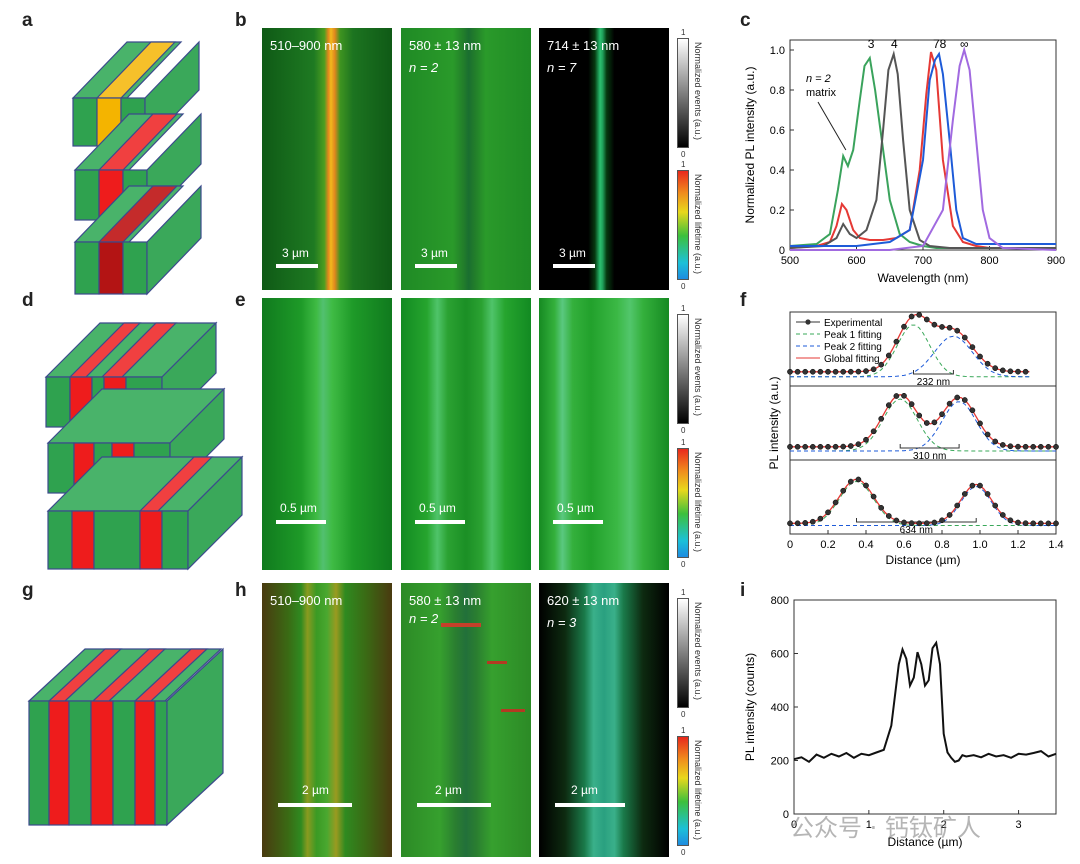 The width and height of the screenshot is (1080, 864). I want to click on c-peak-label: ∞, so click(964, 44).